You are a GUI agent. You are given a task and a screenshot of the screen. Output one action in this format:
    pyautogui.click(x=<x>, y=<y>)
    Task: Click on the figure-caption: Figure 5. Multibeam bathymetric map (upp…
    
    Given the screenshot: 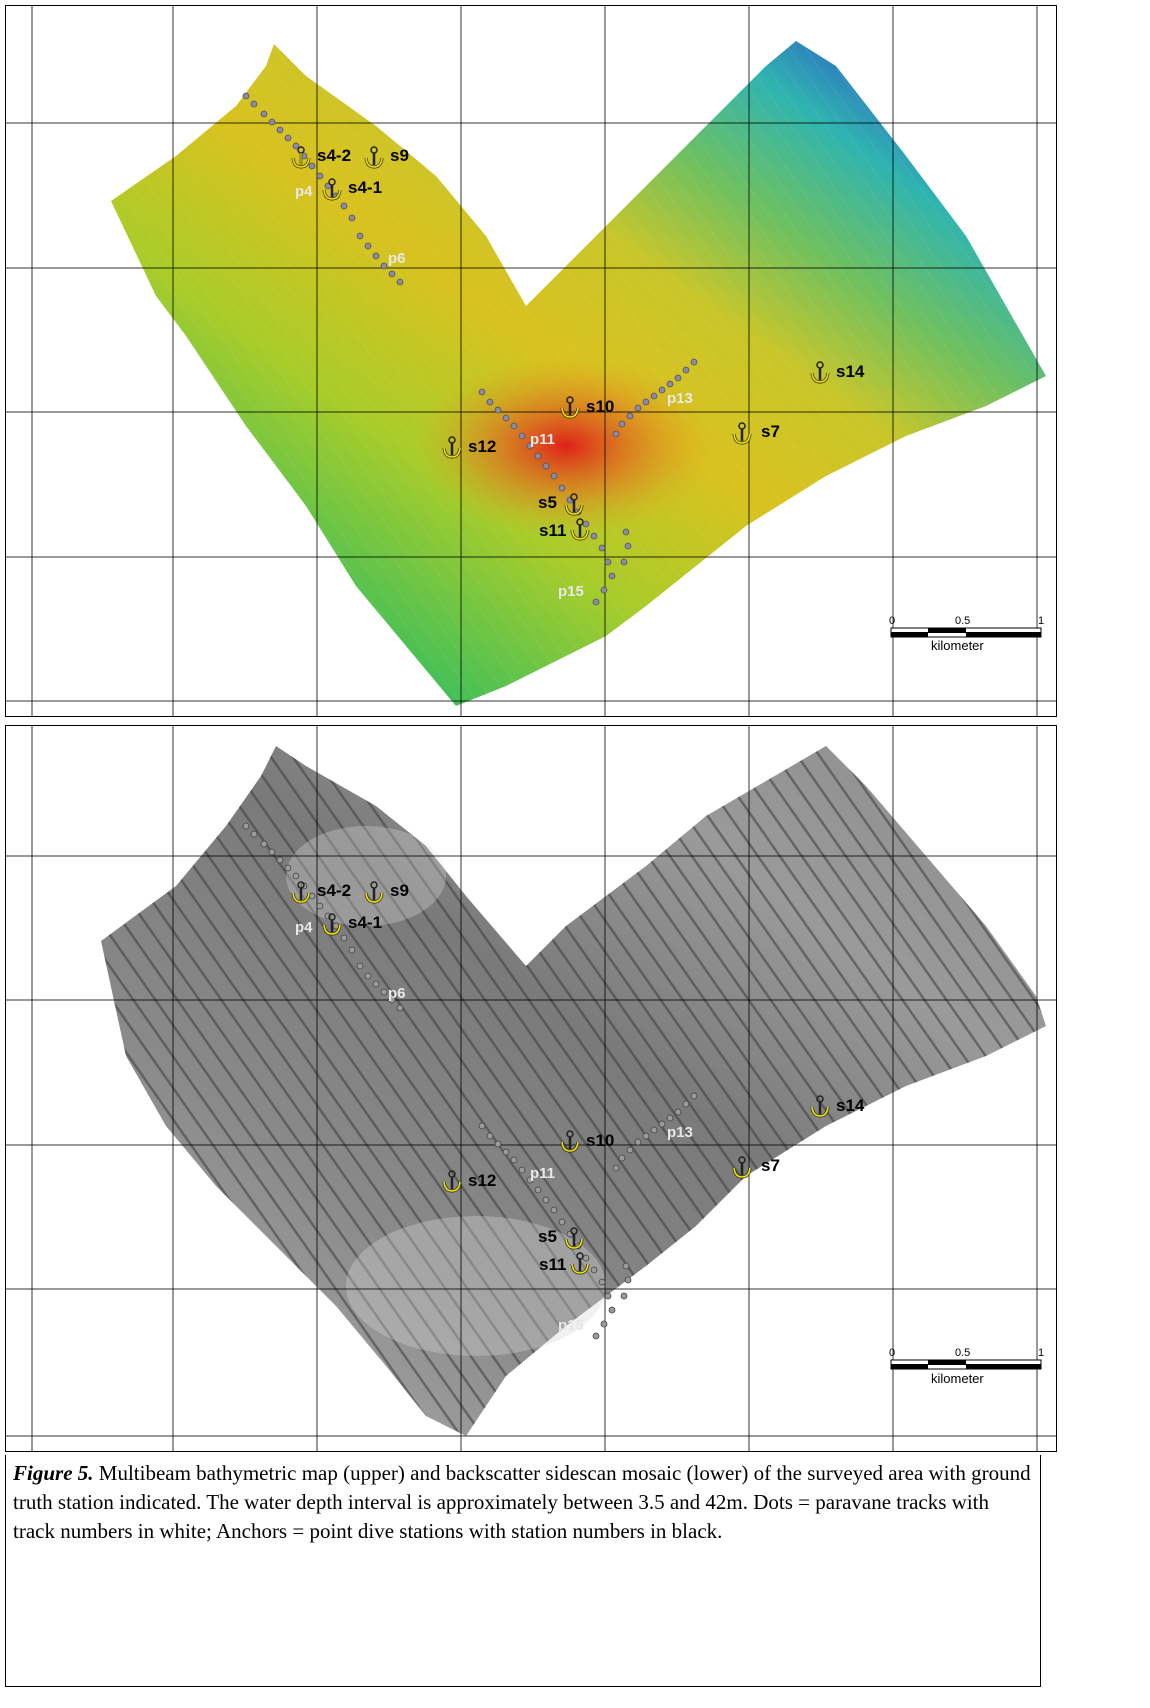 What is the action you would take?
    pyautogui.click(x=523, y=1571)
    